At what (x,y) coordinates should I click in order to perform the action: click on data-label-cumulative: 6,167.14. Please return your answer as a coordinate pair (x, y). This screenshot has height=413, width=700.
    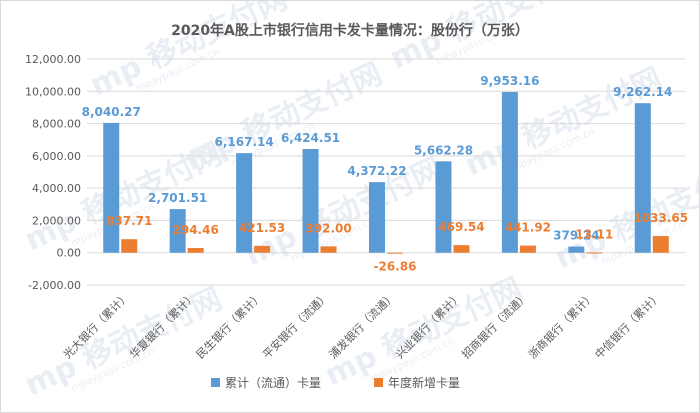
    Looking at the image, I should click on (244, 142).